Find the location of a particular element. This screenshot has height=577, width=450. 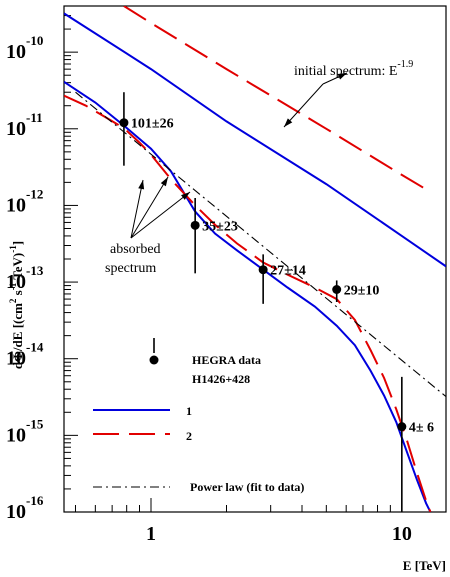

y-axis-title-text: dΦ/dE [(cm2 s-1 TeV)-1] is located at coordinates (16, 305).